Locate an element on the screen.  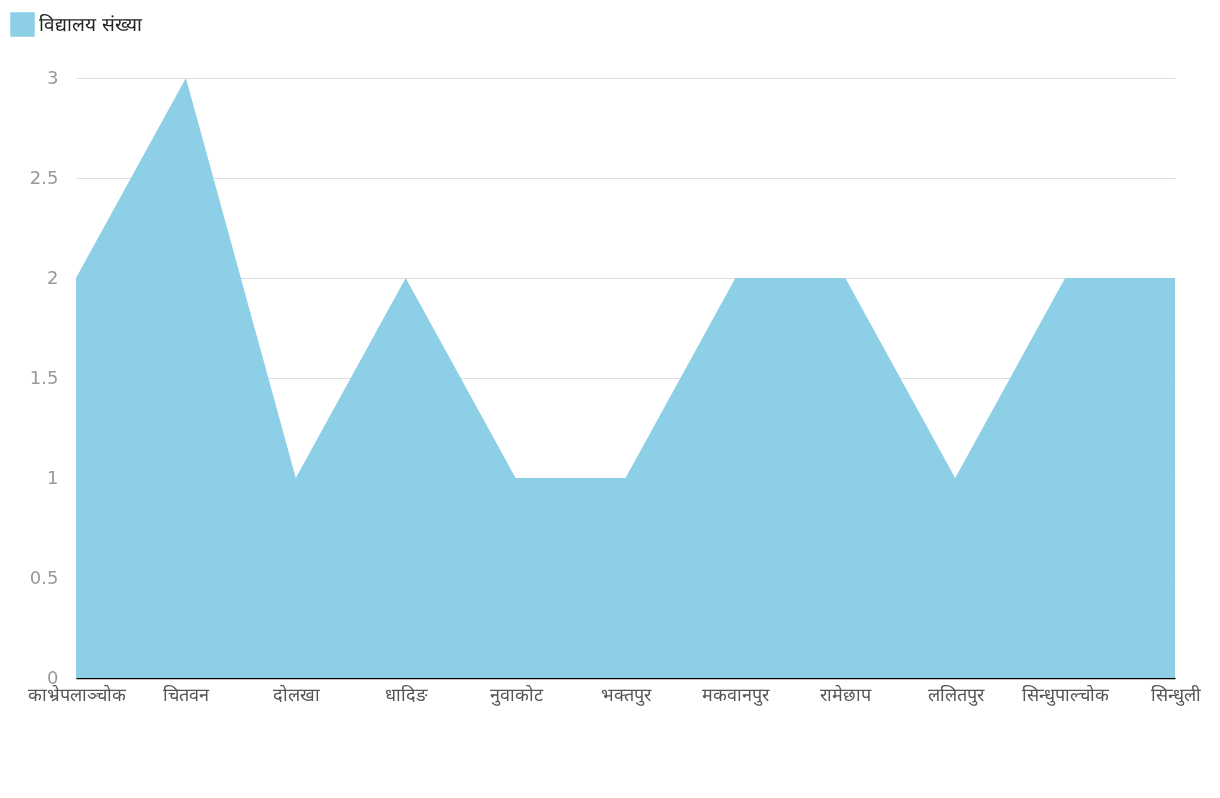
x-tick-label: मकवानपुर is located at coordinates (736, 694).